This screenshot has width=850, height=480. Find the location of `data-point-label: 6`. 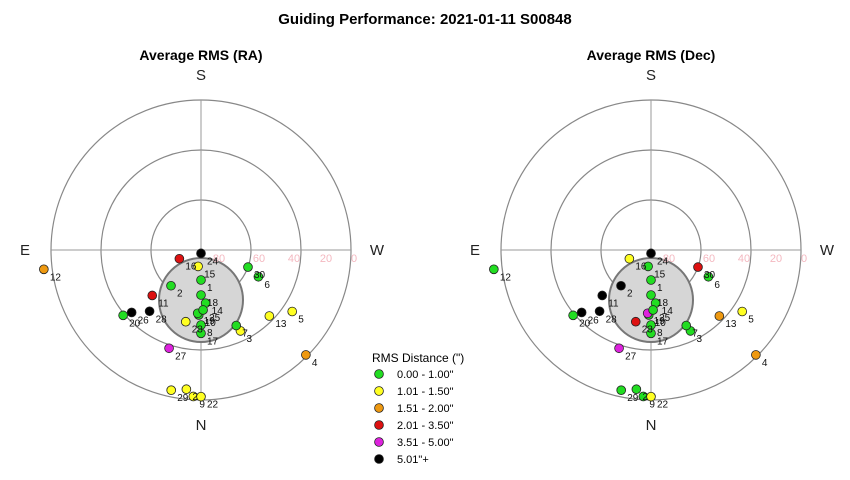

data-point-label: 6 is located at coordinates (267, 285).